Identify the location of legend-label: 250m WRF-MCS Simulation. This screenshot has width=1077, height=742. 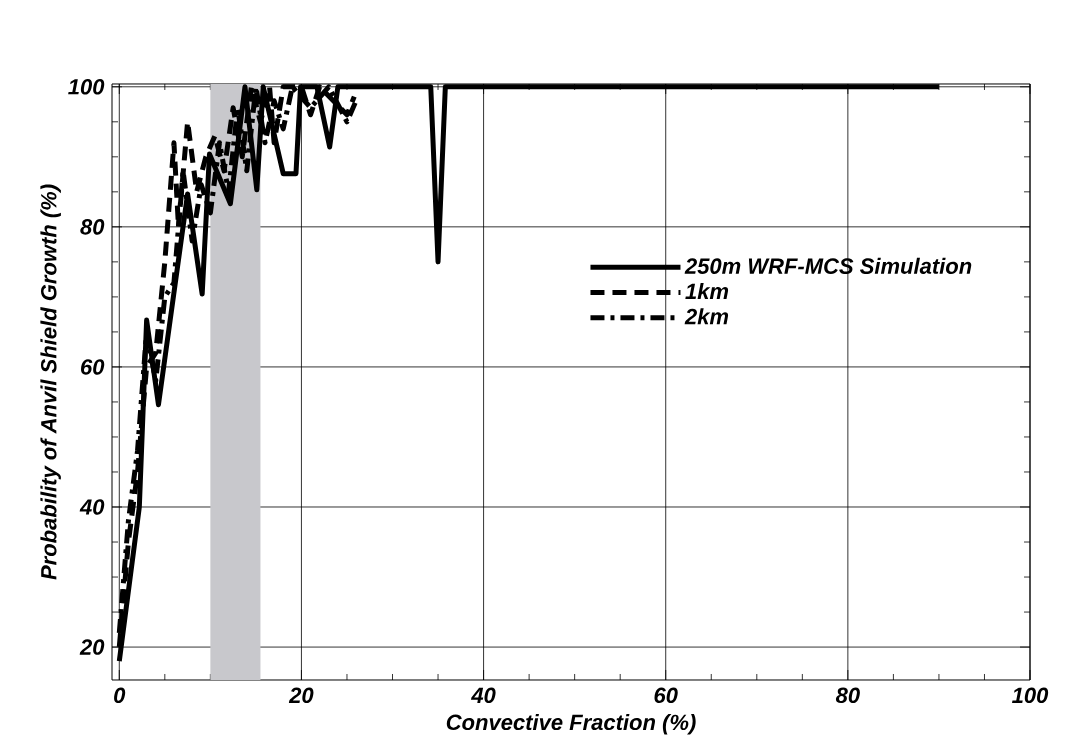
(828, 265).